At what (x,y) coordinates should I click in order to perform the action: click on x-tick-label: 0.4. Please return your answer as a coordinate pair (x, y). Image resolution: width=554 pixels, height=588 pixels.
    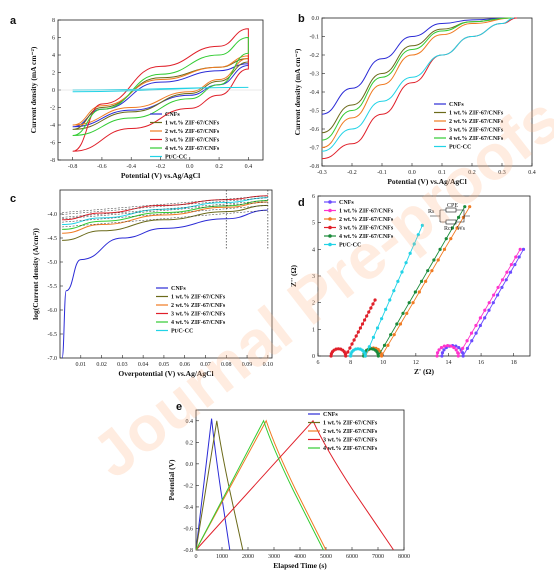
    Looking at the image, I should click on (249, 167).